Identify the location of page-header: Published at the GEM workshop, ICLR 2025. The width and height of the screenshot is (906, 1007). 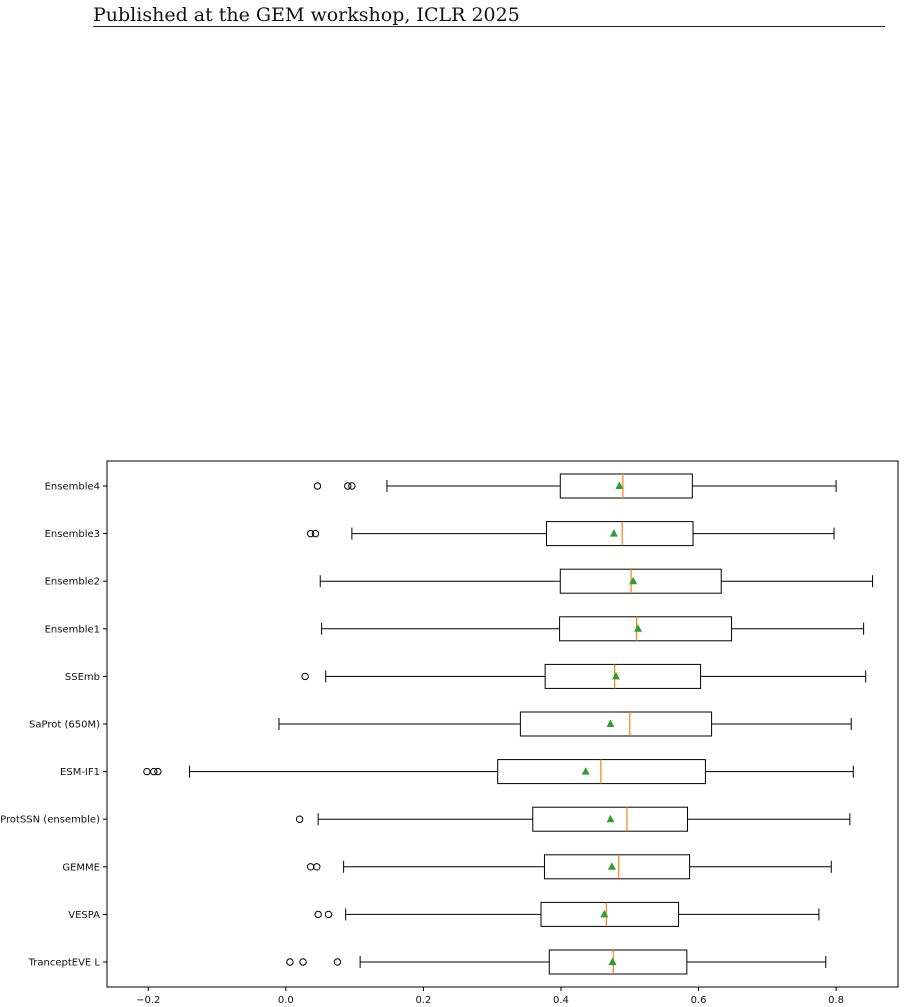
(306, 15).